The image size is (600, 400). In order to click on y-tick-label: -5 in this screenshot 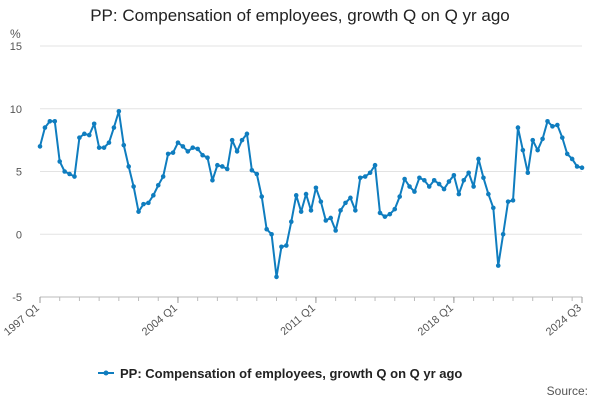, I will do `click(17, 298)`.